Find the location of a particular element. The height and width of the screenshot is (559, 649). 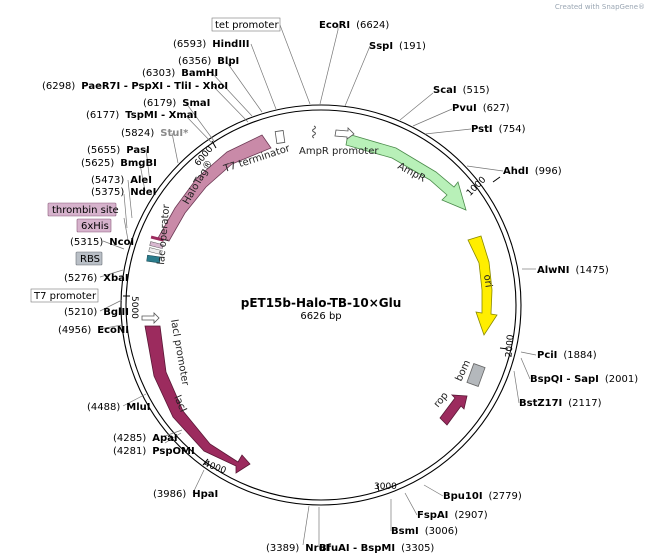

enzyme-label-bspqi-sapi: BspQI - SapI (2001) is located at coordinates (584, 379).